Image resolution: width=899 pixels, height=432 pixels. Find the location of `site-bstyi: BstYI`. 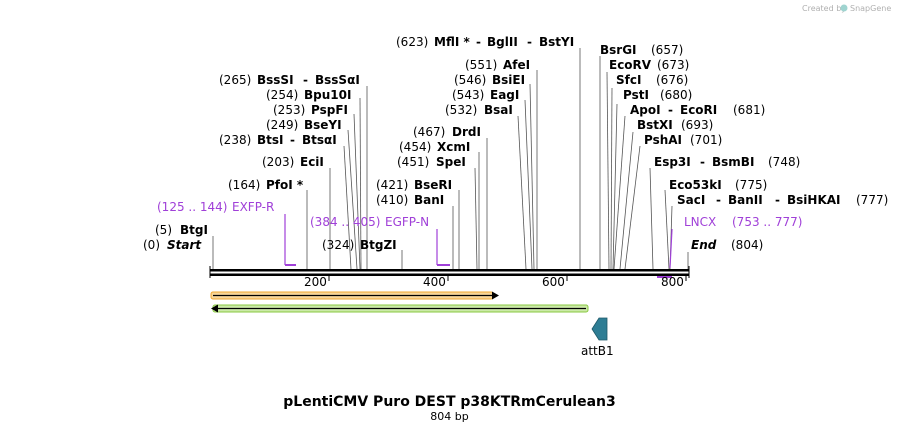

site-bstyi: BstYI is located at coordinates (556, 42).